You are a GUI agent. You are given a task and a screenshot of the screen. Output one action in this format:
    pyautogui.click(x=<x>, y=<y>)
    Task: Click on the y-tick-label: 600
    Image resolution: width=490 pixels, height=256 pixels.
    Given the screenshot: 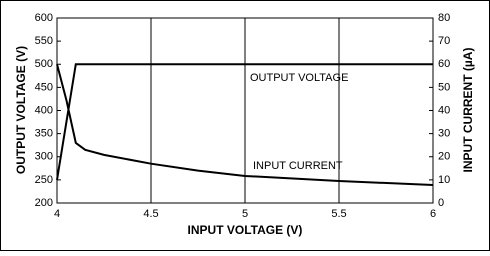 What is the action you would take?
    pyautogui.click(x=44, y=18)
    